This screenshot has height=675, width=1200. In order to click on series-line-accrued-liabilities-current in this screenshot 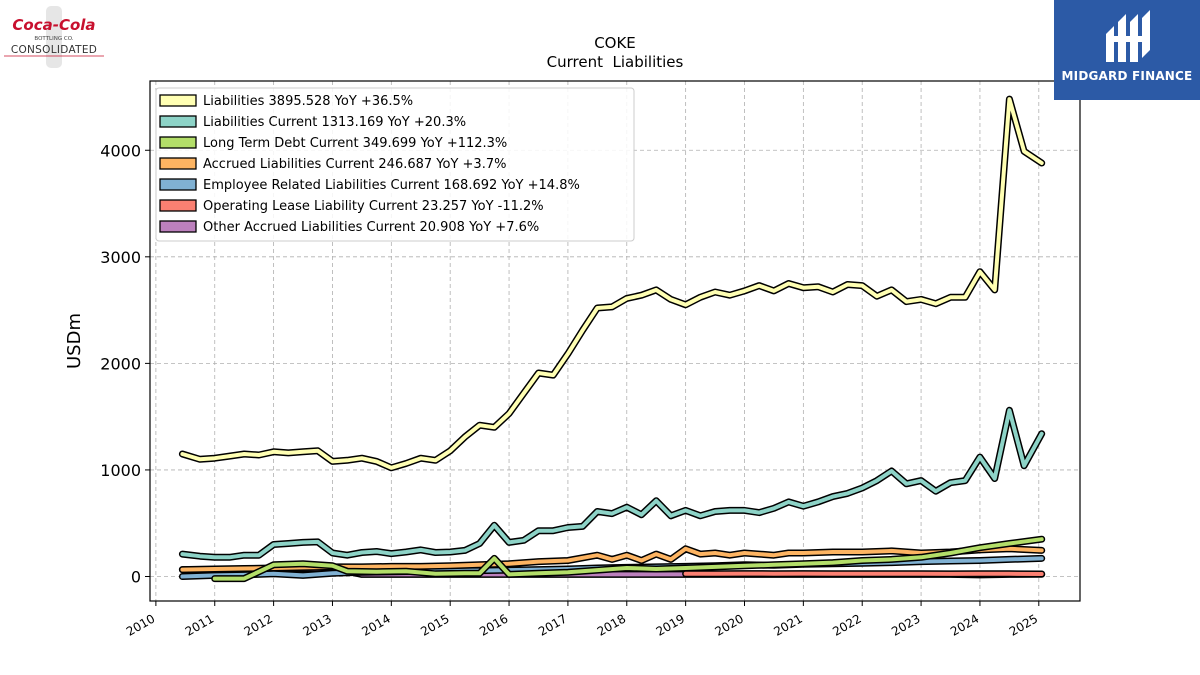, I will do `click(612, 559)`.